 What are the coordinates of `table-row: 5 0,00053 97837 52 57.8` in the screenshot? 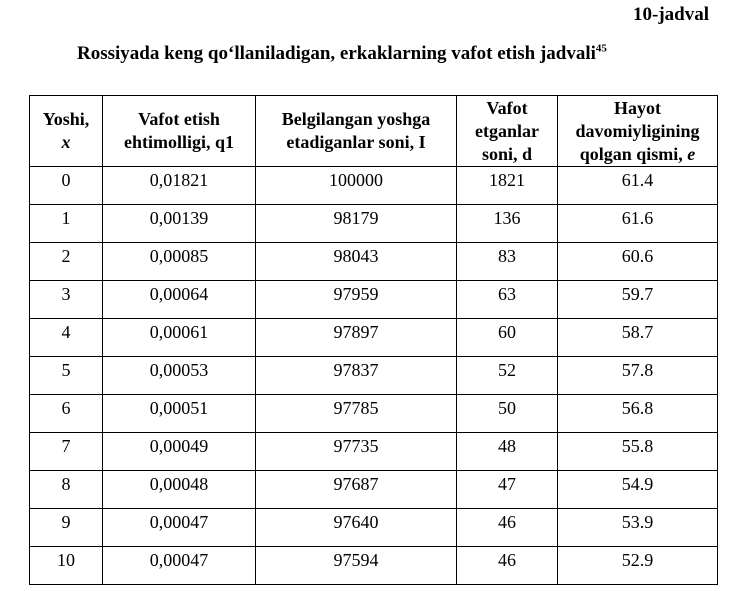 It's located at (373, 375).